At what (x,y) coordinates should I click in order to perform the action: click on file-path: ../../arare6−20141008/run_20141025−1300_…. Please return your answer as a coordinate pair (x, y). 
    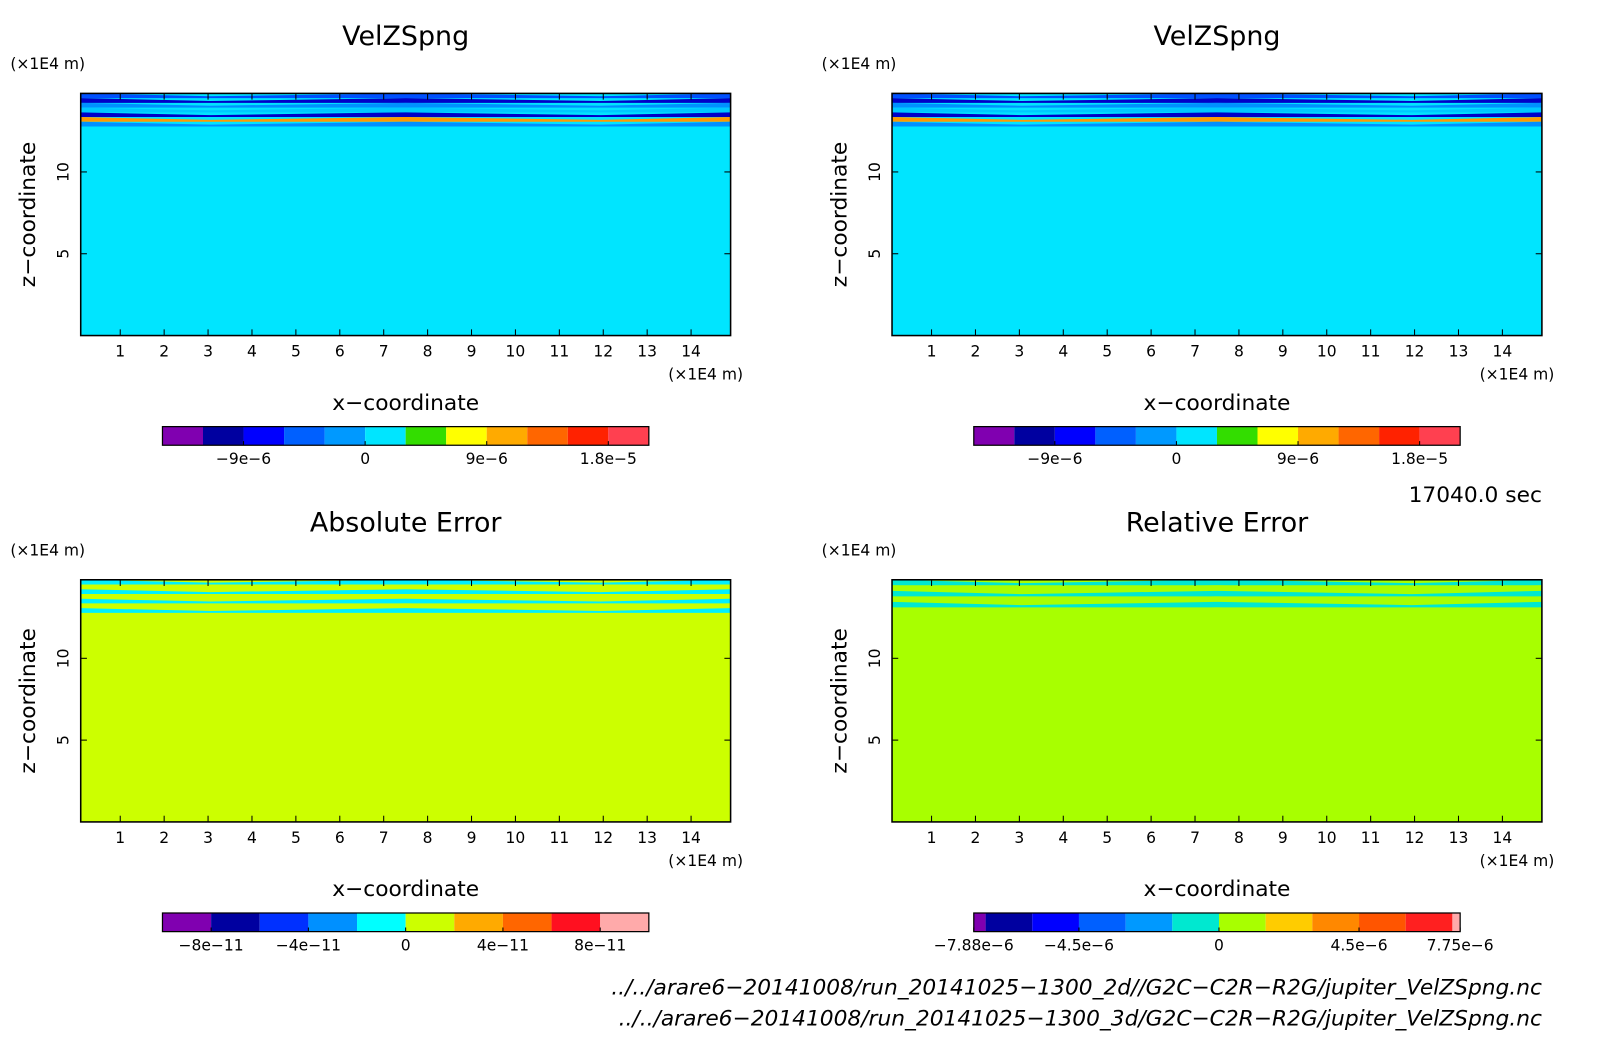
    Looking at the image, I should click on (1080, 1019).